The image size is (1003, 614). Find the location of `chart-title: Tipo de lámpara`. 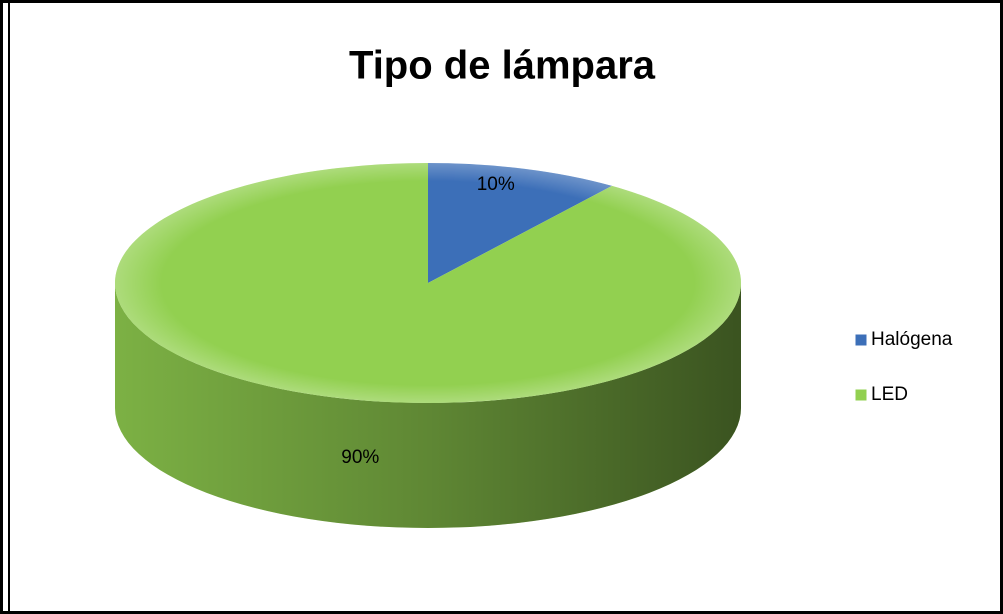

chart-title: Tipo de lámpara is located at coordinates (502, 66).